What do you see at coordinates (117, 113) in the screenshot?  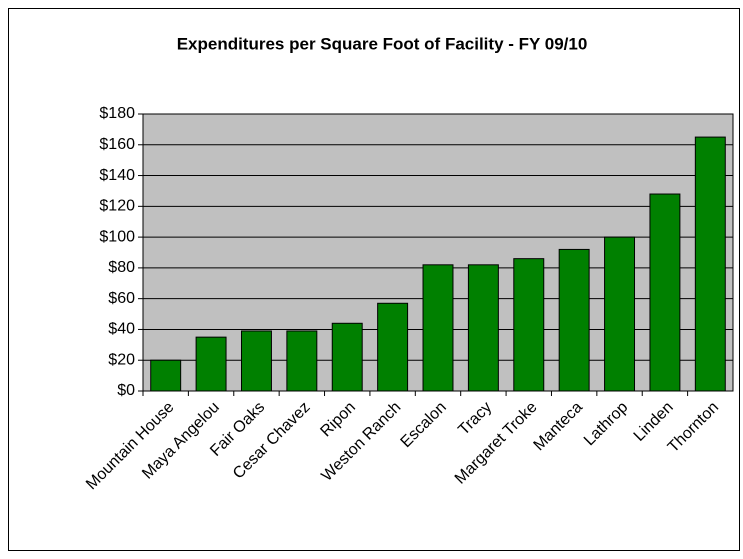 I see `y-tick-label: $180` at bounding box center [117, 113].